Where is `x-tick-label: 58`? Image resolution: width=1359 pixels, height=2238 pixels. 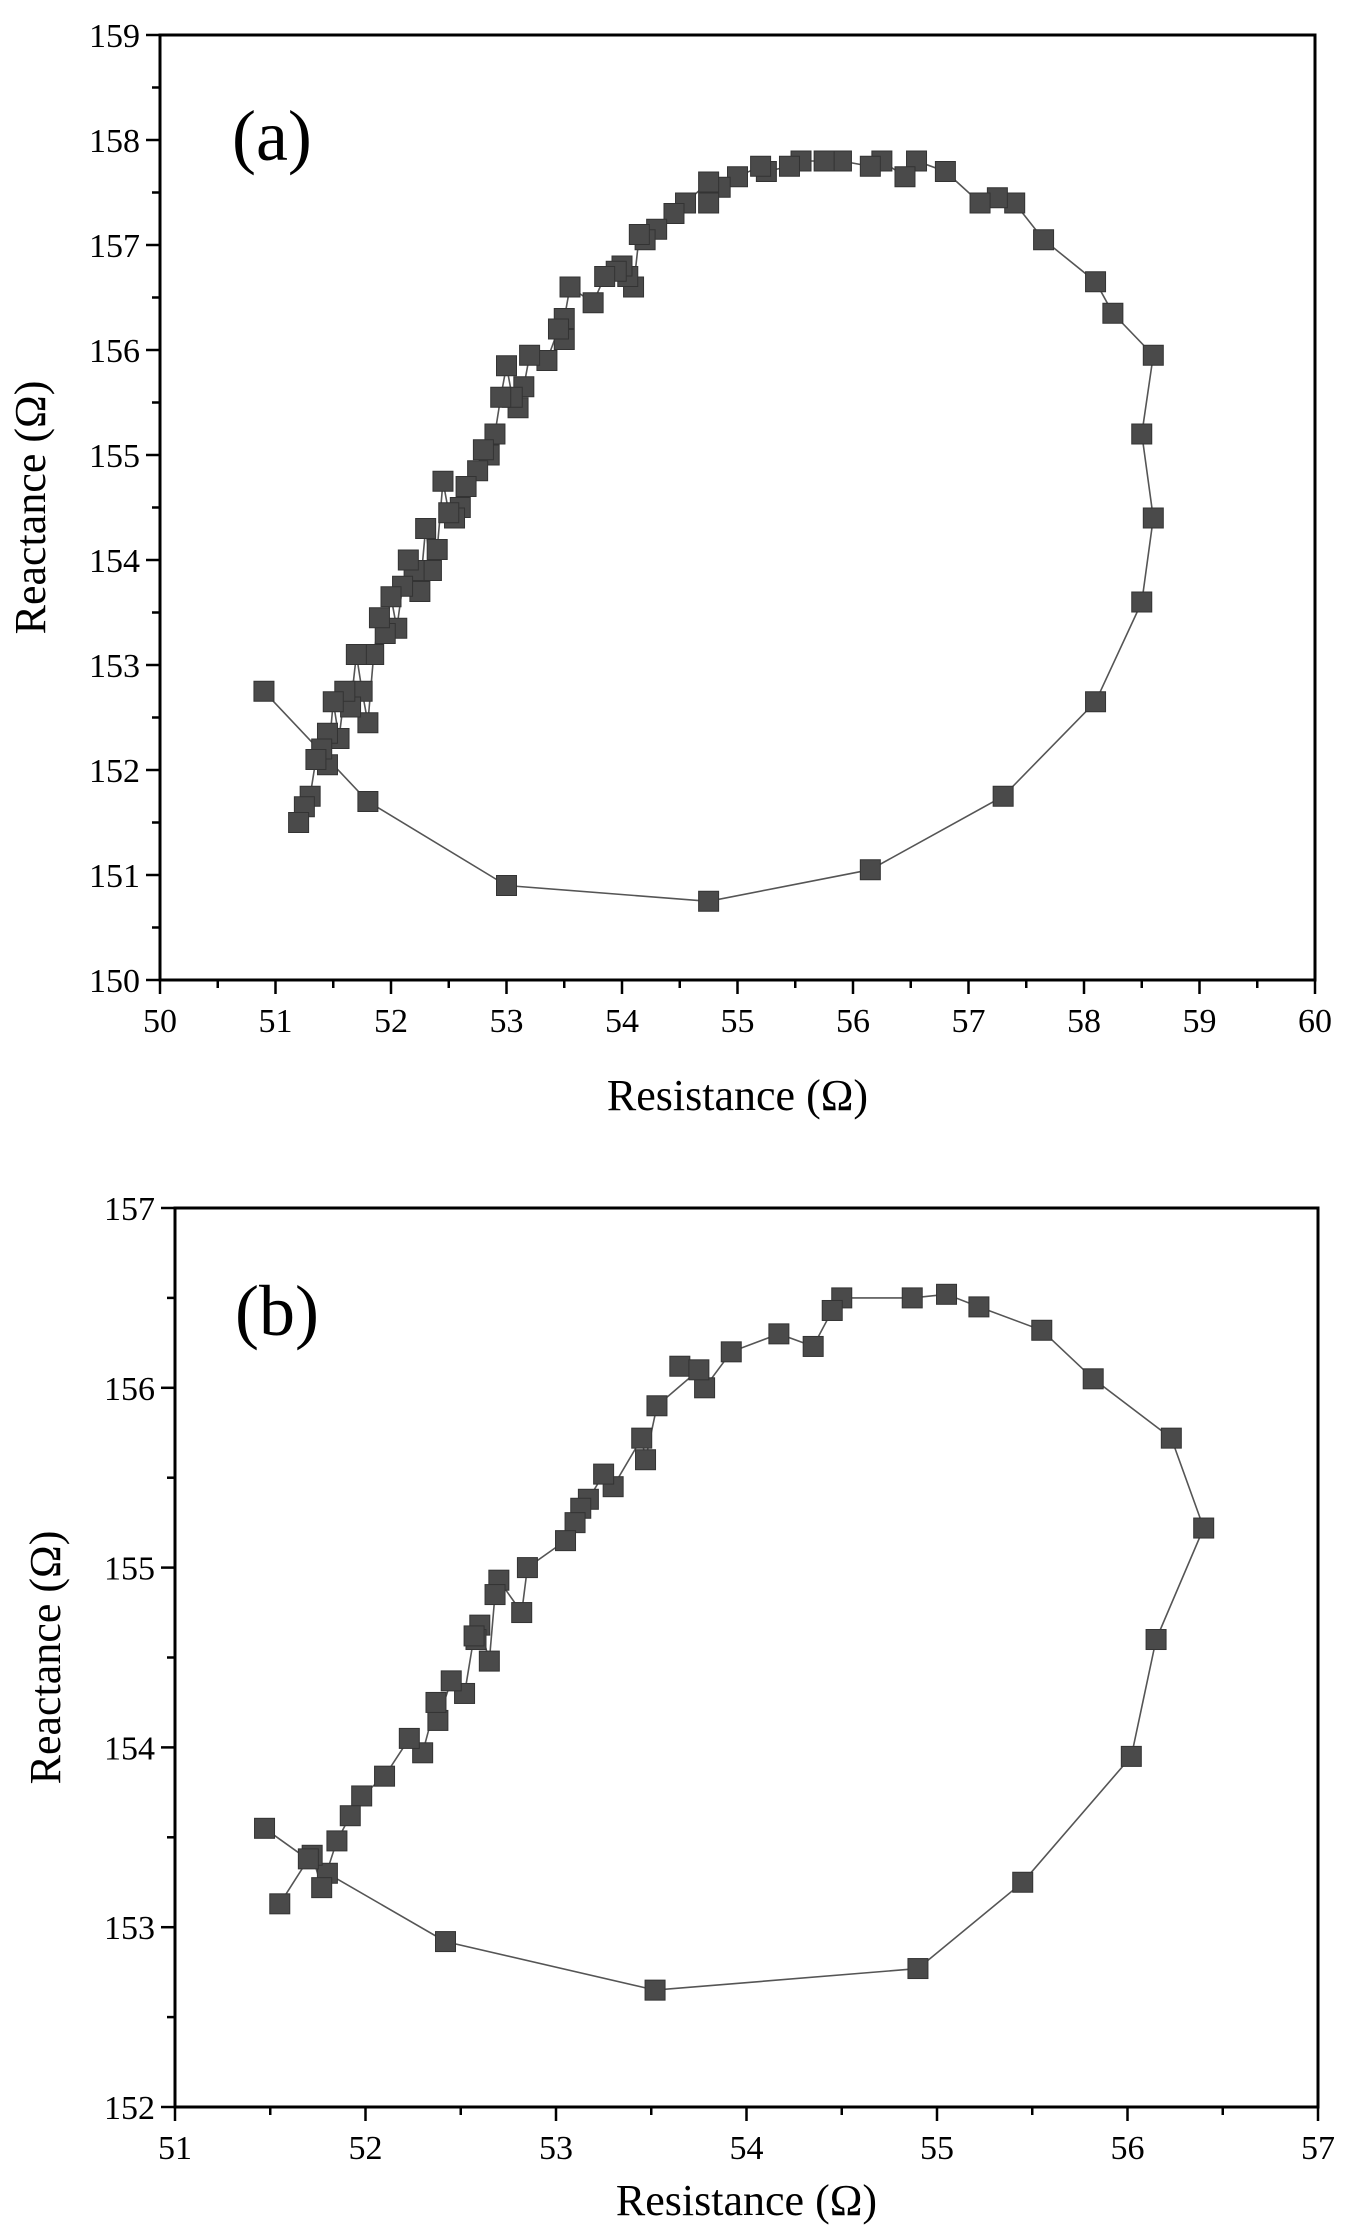 x-tick-label: 58 is located at coordinates (1084, 1021).